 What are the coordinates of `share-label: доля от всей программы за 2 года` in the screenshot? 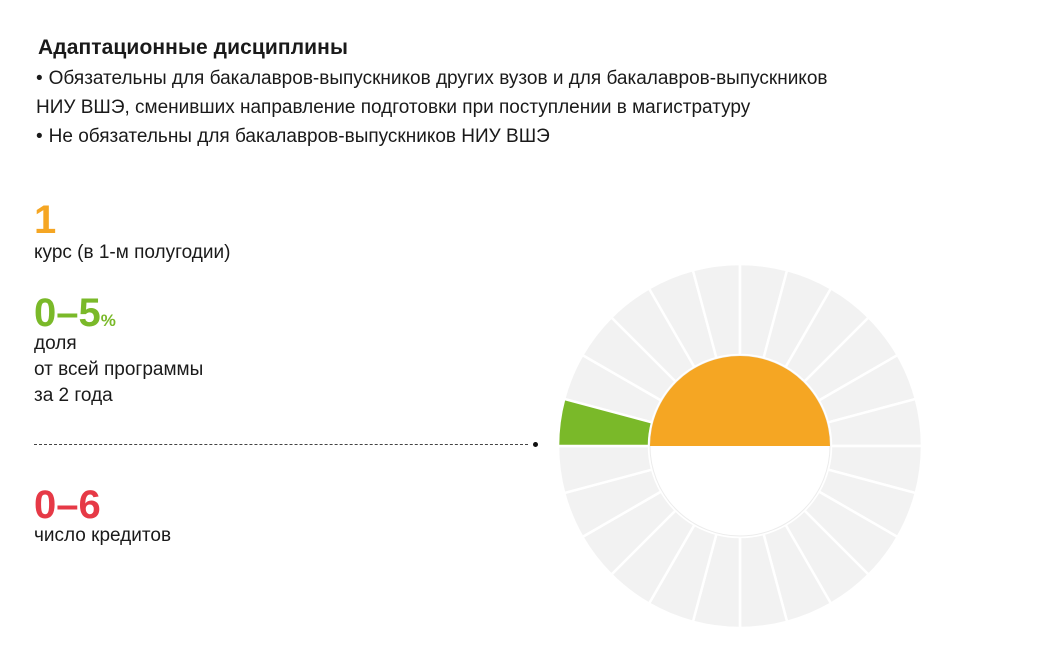 It's located at (118, 370).